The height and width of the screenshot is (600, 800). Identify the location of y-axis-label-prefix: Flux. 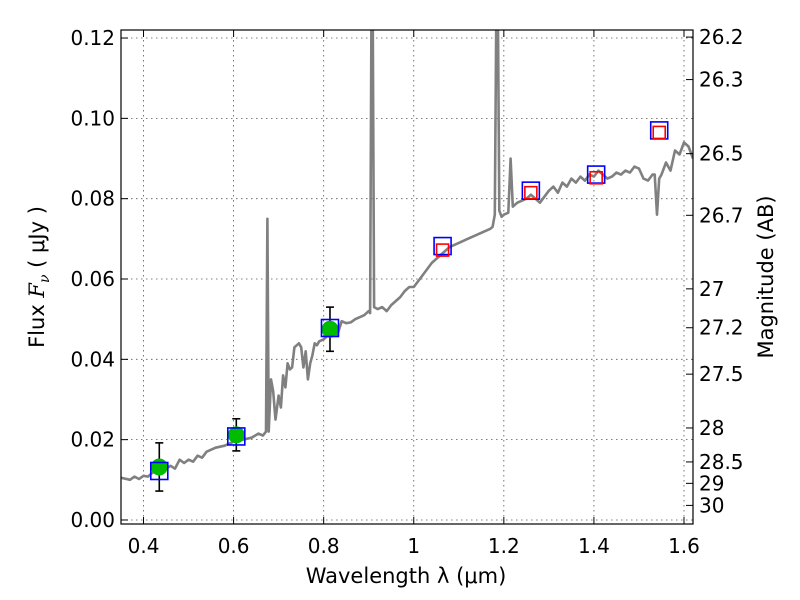
(37, 323).